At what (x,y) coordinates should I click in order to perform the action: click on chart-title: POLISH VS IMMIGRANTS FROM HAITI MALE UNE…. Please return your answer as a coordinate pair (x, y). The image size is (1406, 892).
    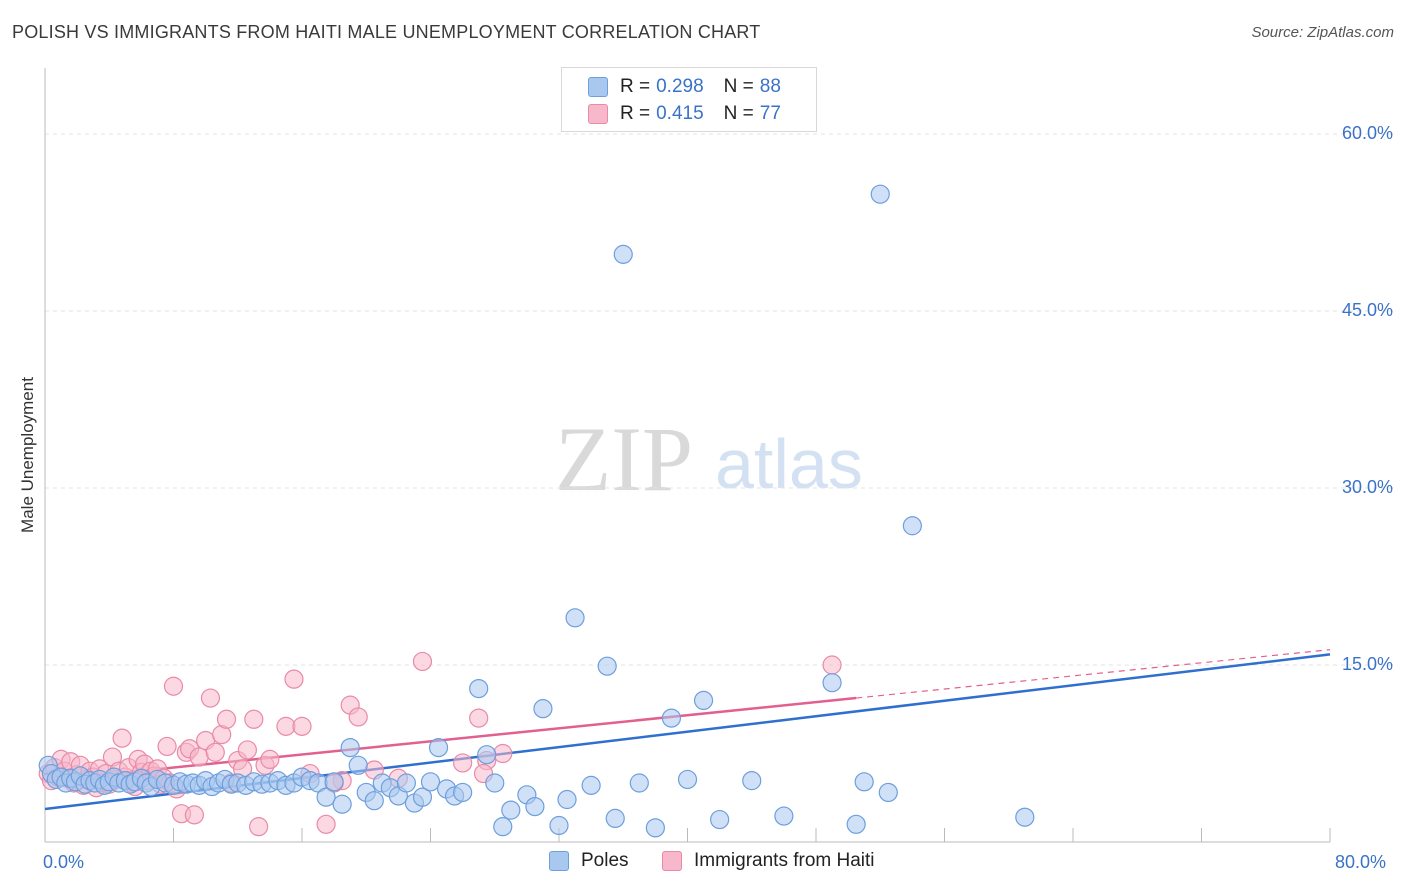
    Looking at the image, I should click on (386, 32).